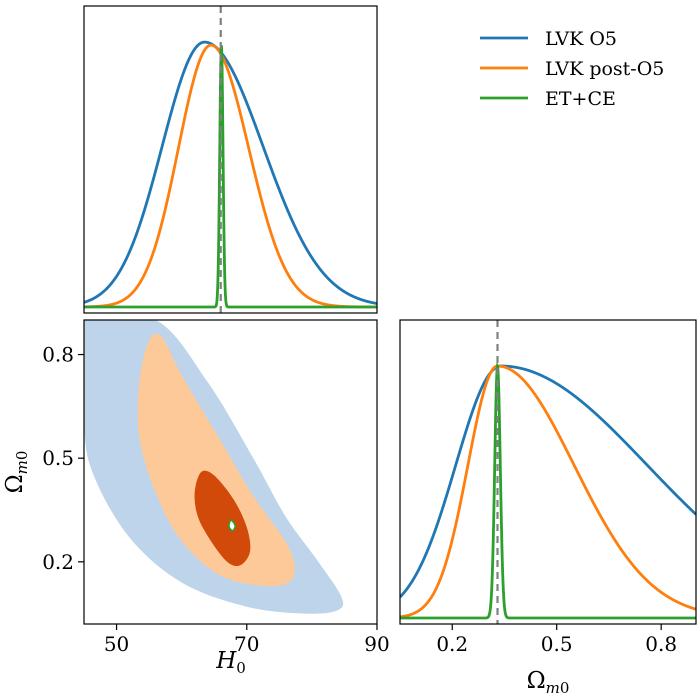 This screenshot has width=700, height=700. I want to click on legend-entry-lvk-post-o5: LVK post-O5, so click(572, 69).